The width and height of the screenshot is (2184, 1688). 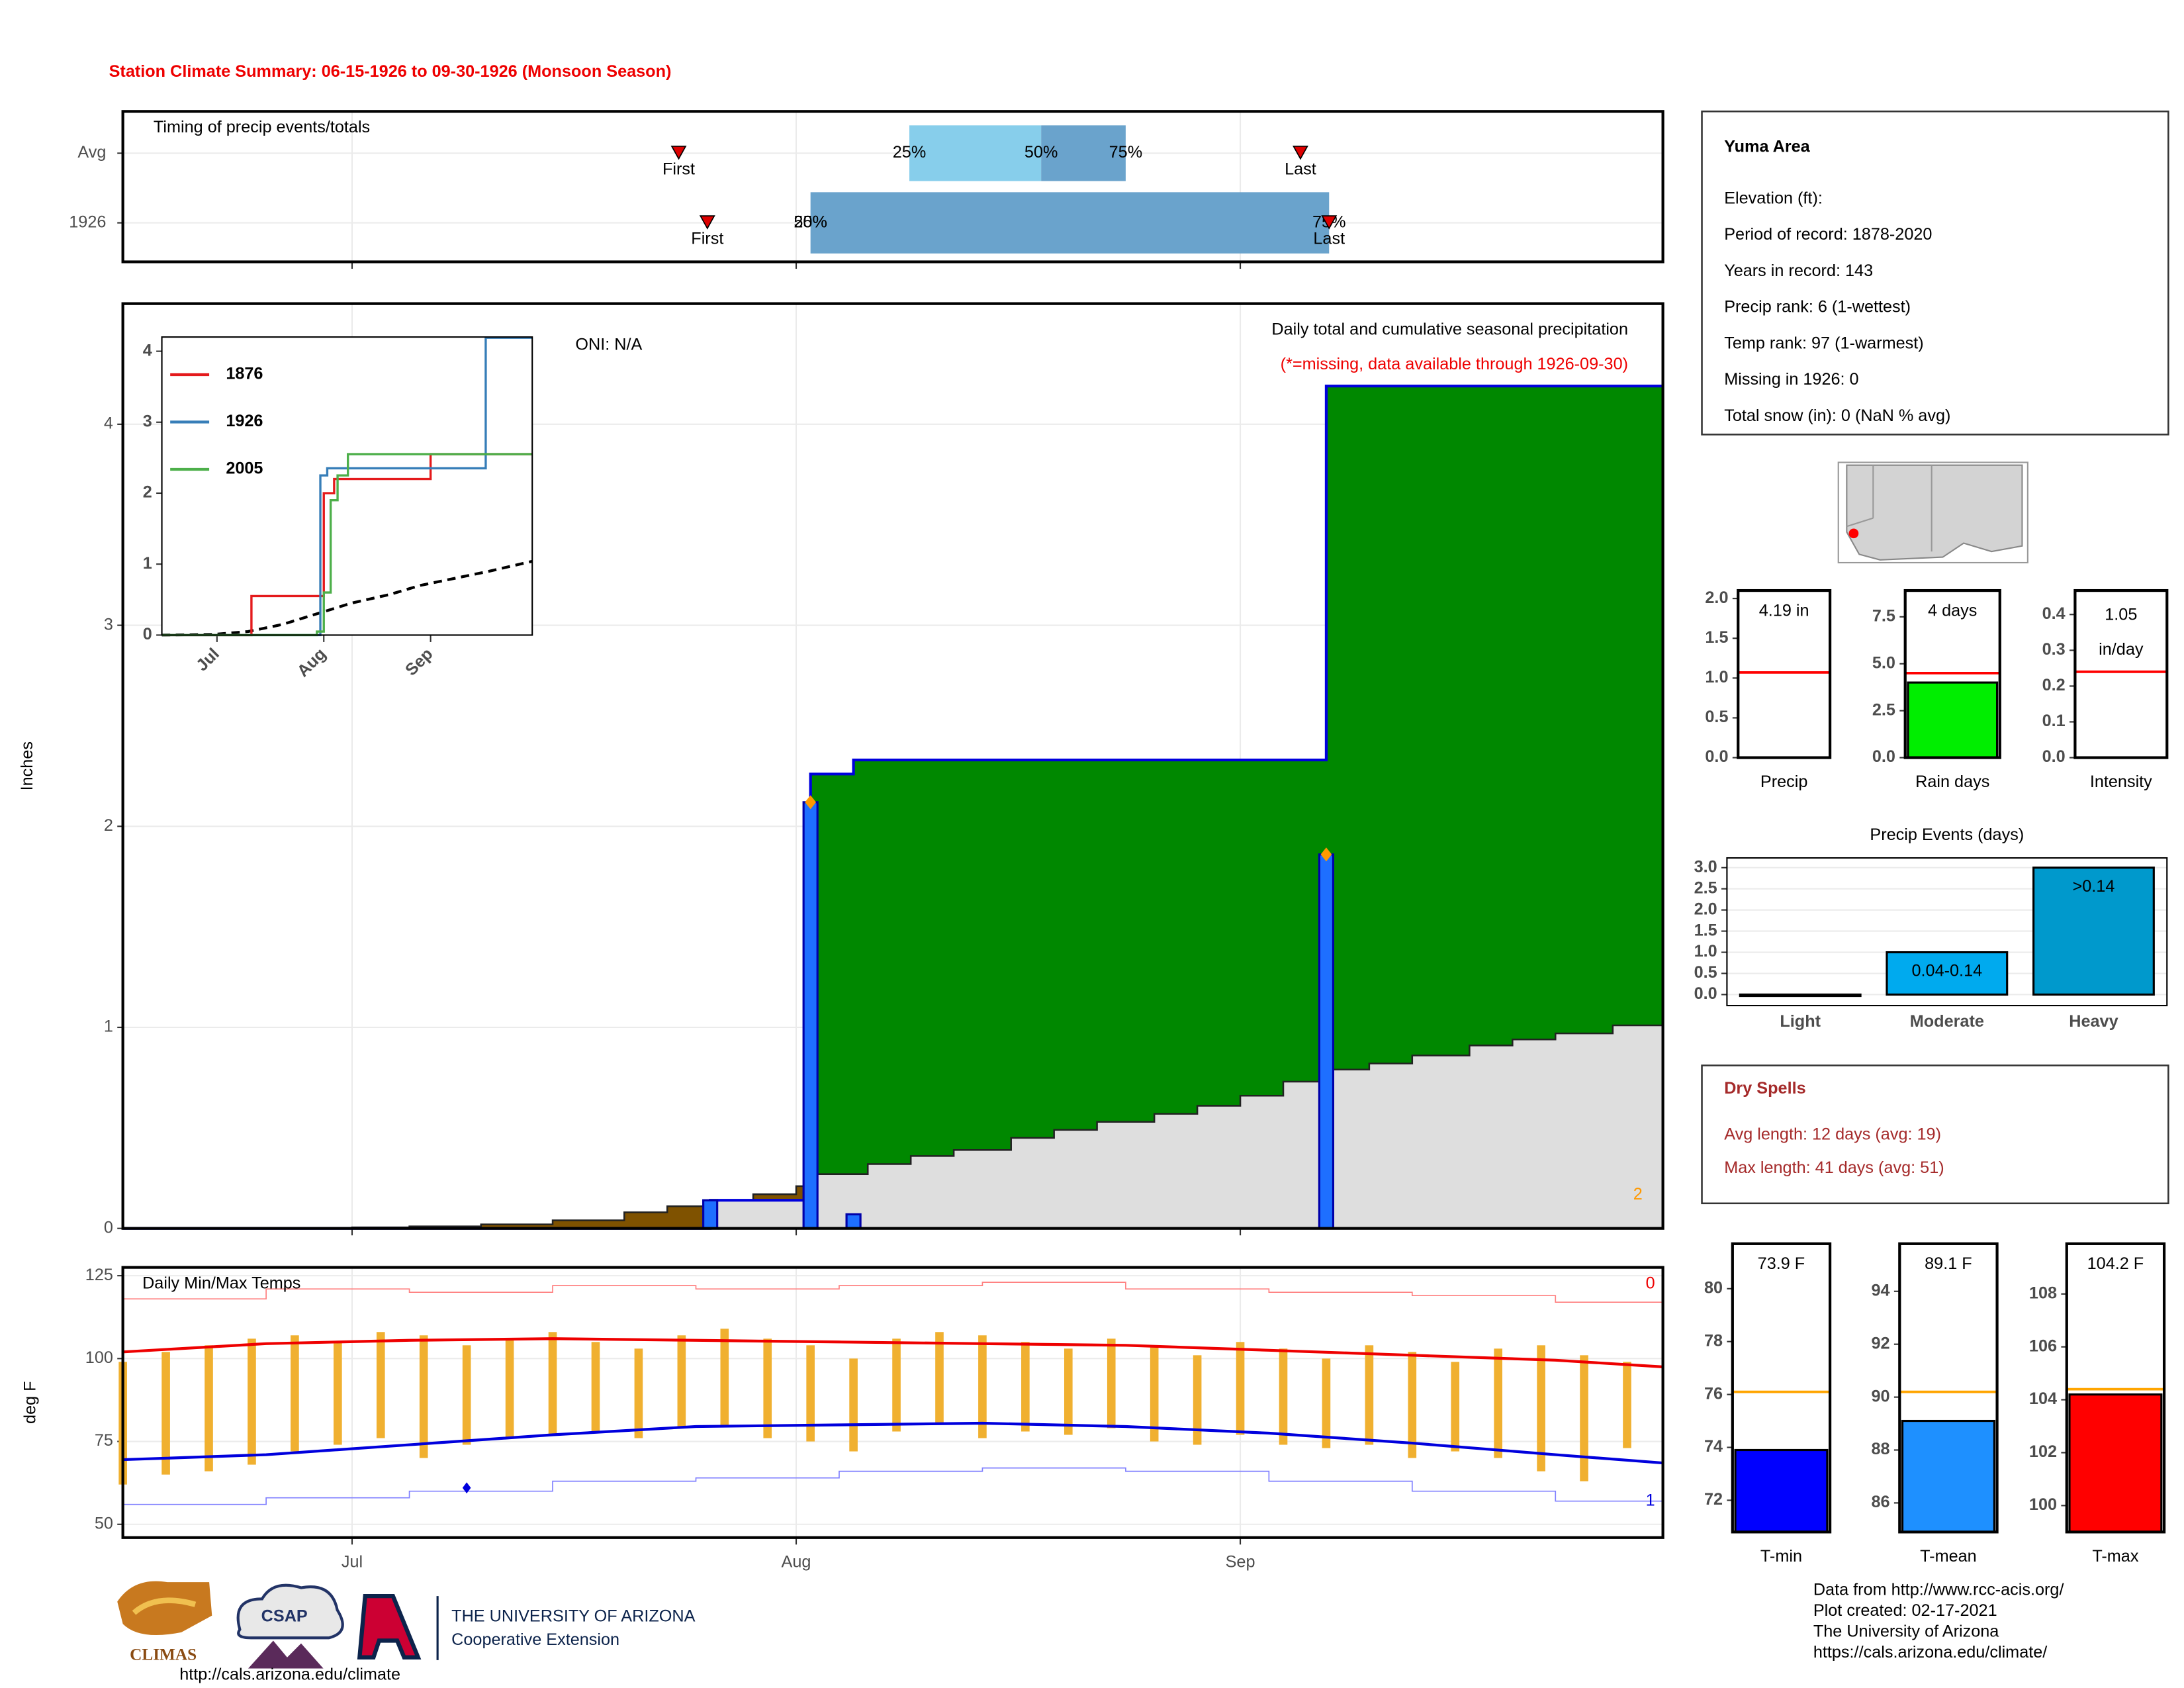 What do you see at coordinates (164, 1606) in the screenshot?
I see `climas-sun` at bounding box center [164, 1606].